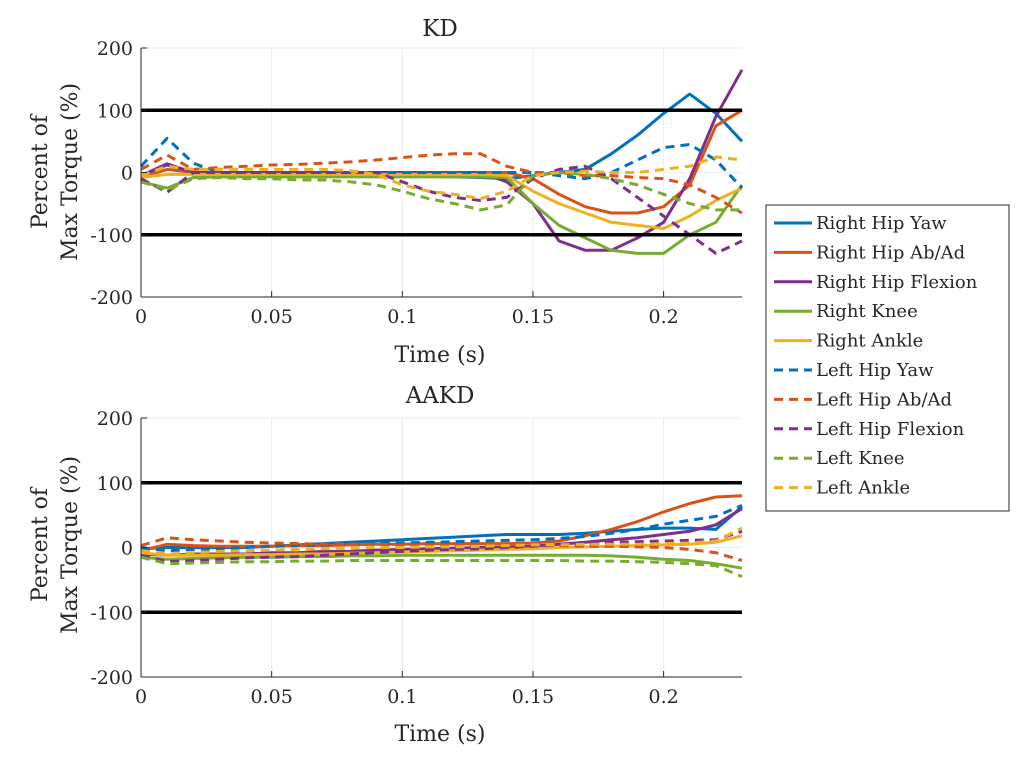  Describe the element at coordinates (402, 317) in the screenshot. I see `kd-x-tick-label-2: 0.1` at that location.